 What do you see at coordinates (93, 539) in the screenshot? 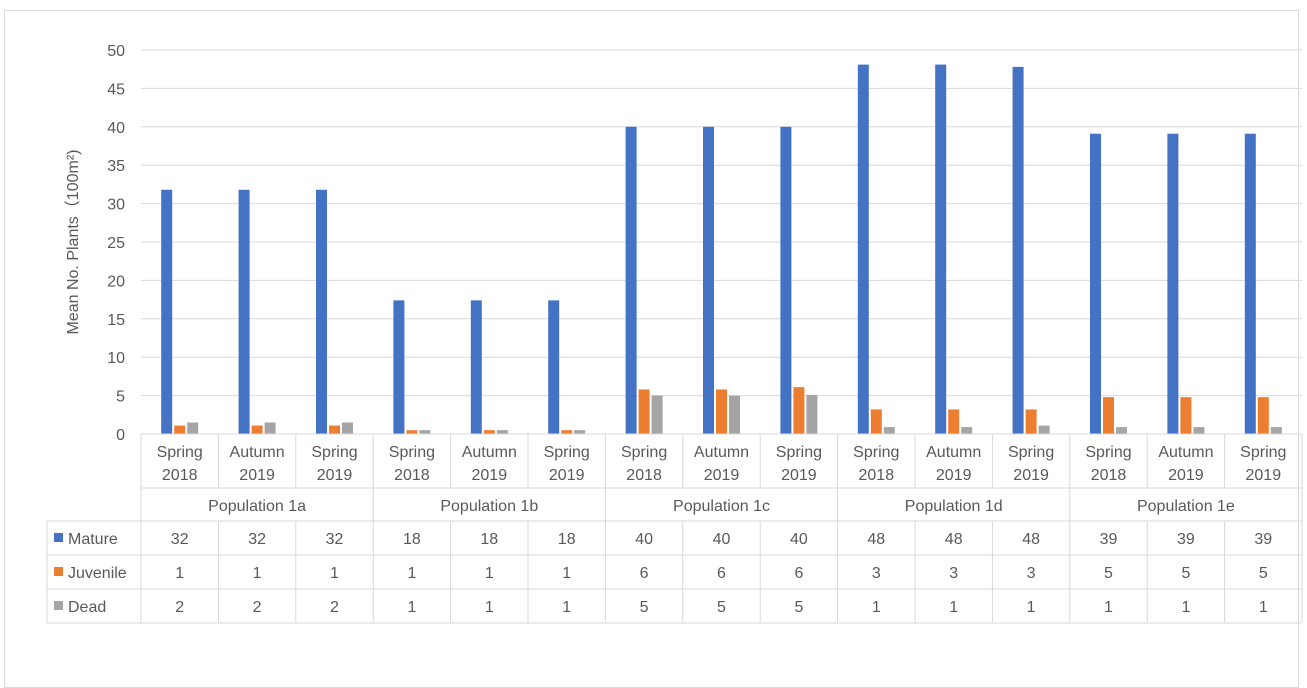
I see `legend-label-mature: Mature` at bounding box center [93, 539].